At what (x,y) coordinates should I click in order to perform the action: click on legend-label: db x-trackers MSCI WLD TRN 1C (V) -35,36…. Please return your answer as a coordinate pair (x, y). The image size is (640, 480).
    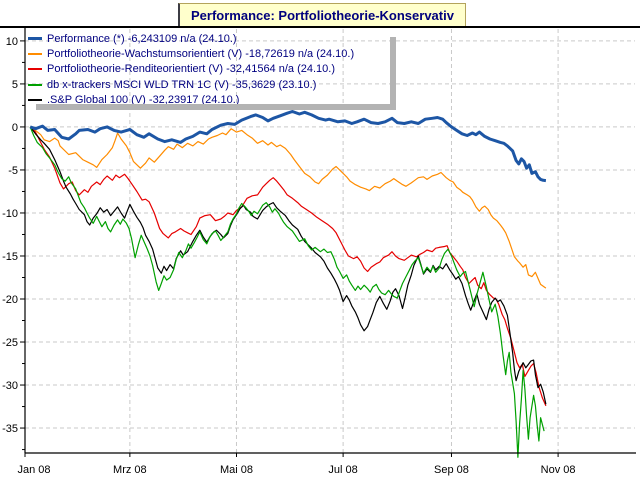
    Looking at the image, I should click on (182, 84).